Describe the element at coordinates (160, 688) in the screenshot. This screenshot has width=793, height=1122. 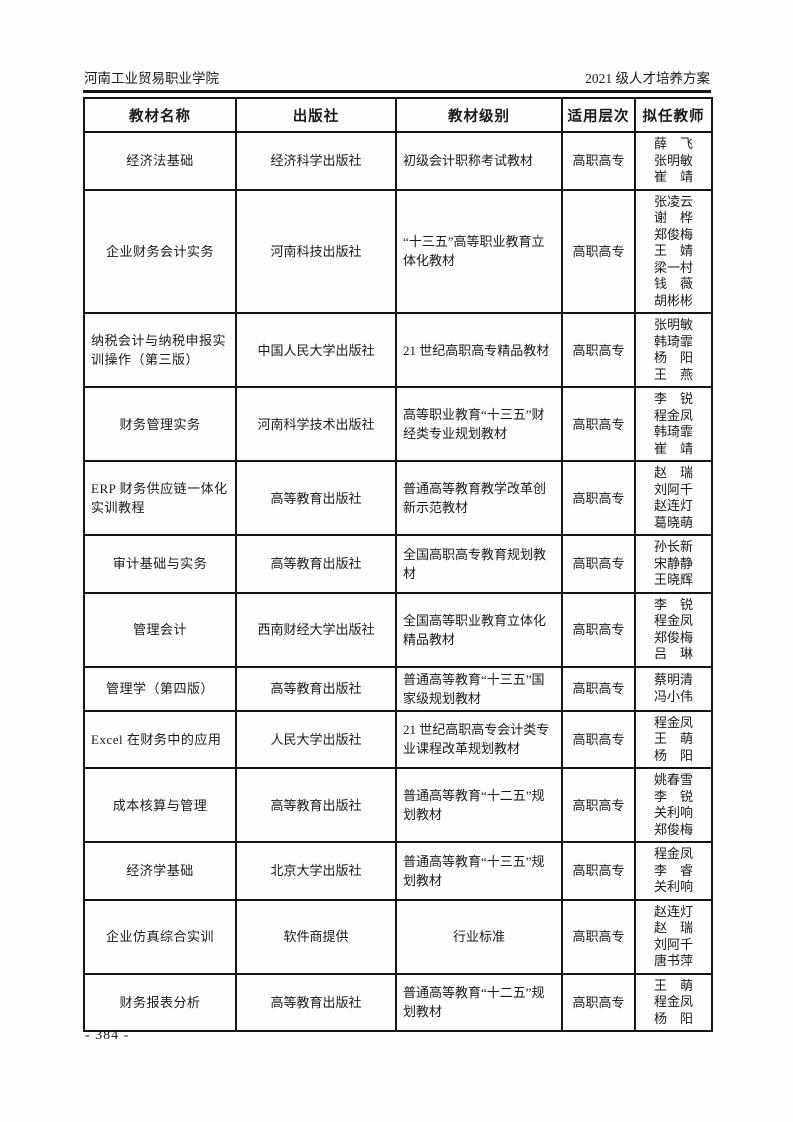
I see `textbook-name-cell: 管理学（第四版）` at that location.